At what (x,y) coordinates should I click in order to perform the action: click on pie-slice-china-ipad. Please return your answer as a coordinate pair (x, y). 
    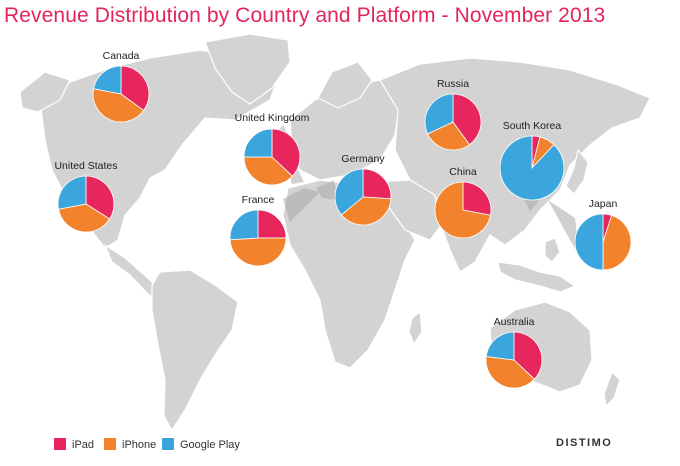
    Looking at the image, I should click on (477, 198).